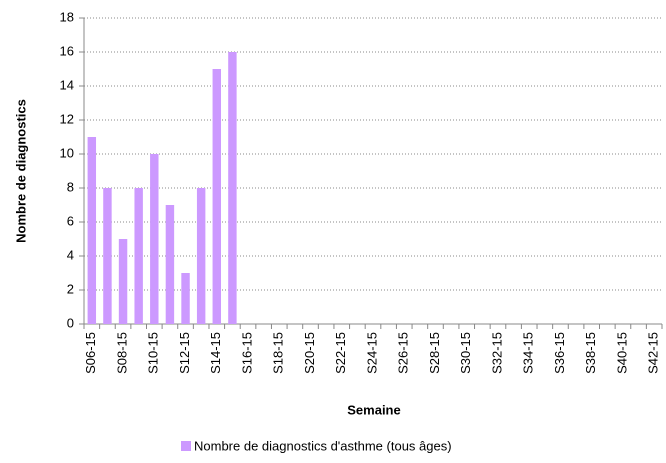 Image resolution: width=666 pixels, height=463 pixels. I want to click on x-tick-label: S18-15, so click(278, 353).